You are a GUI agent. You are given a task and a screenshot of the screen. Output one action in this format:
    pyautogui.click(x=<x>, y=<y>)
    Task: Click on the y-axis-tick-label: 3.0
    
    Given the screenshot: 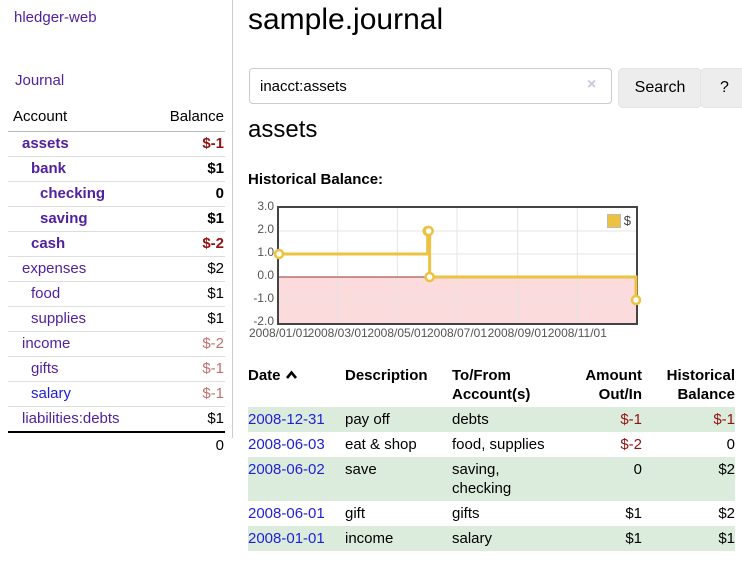 What is the action you would take?
    pyautogui.click(x=265, y=206)
    